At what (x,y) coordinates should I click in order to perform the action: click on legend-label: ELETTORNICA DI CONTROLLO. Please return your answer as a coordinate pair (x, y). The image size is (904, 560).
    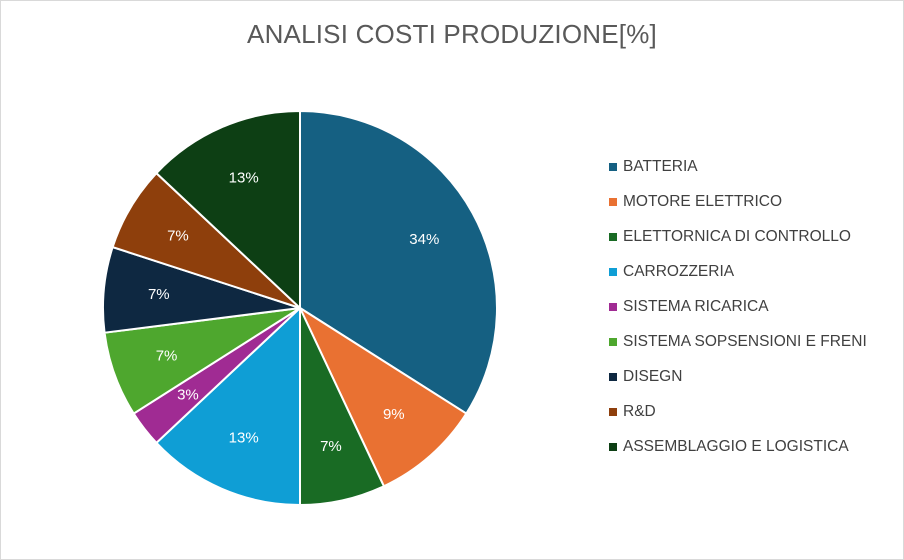
    Looking at the image, I should click on (737, 236).